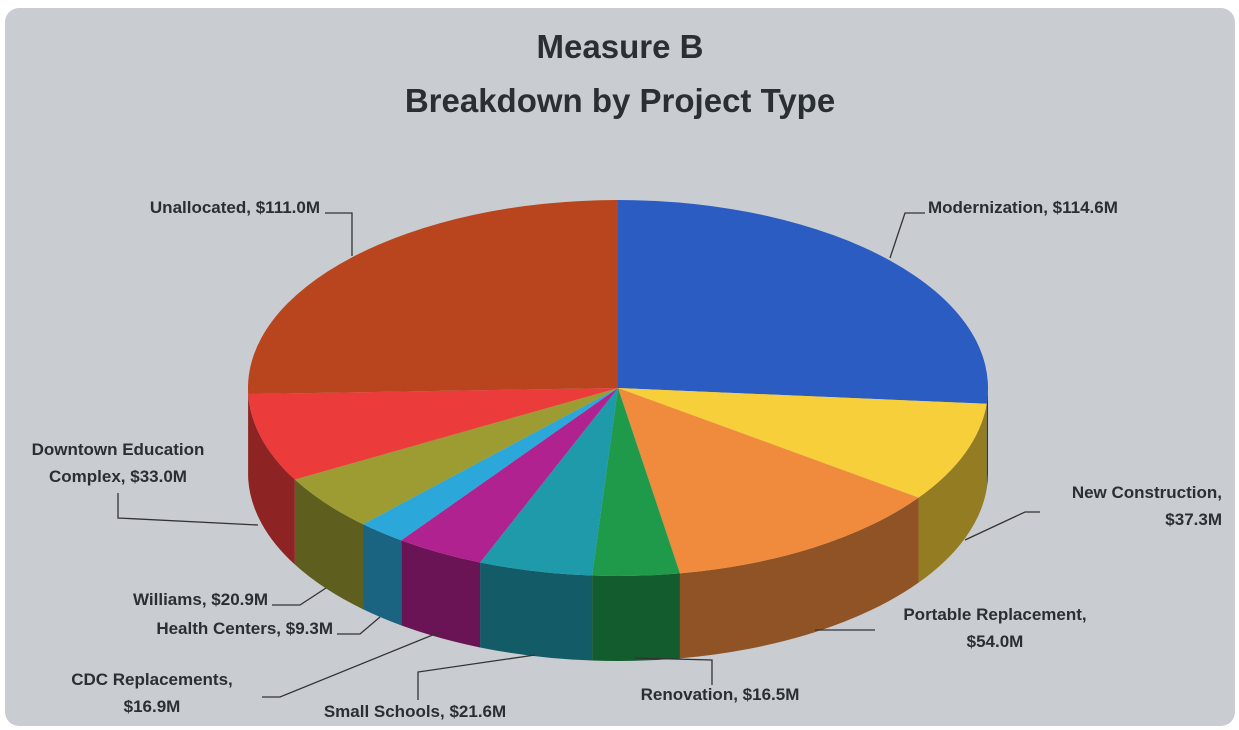 The image size is (1239, 730). Describe the element at coordinates (985, 207) in the screenshot. I see `category-name: Modernization` at that location.